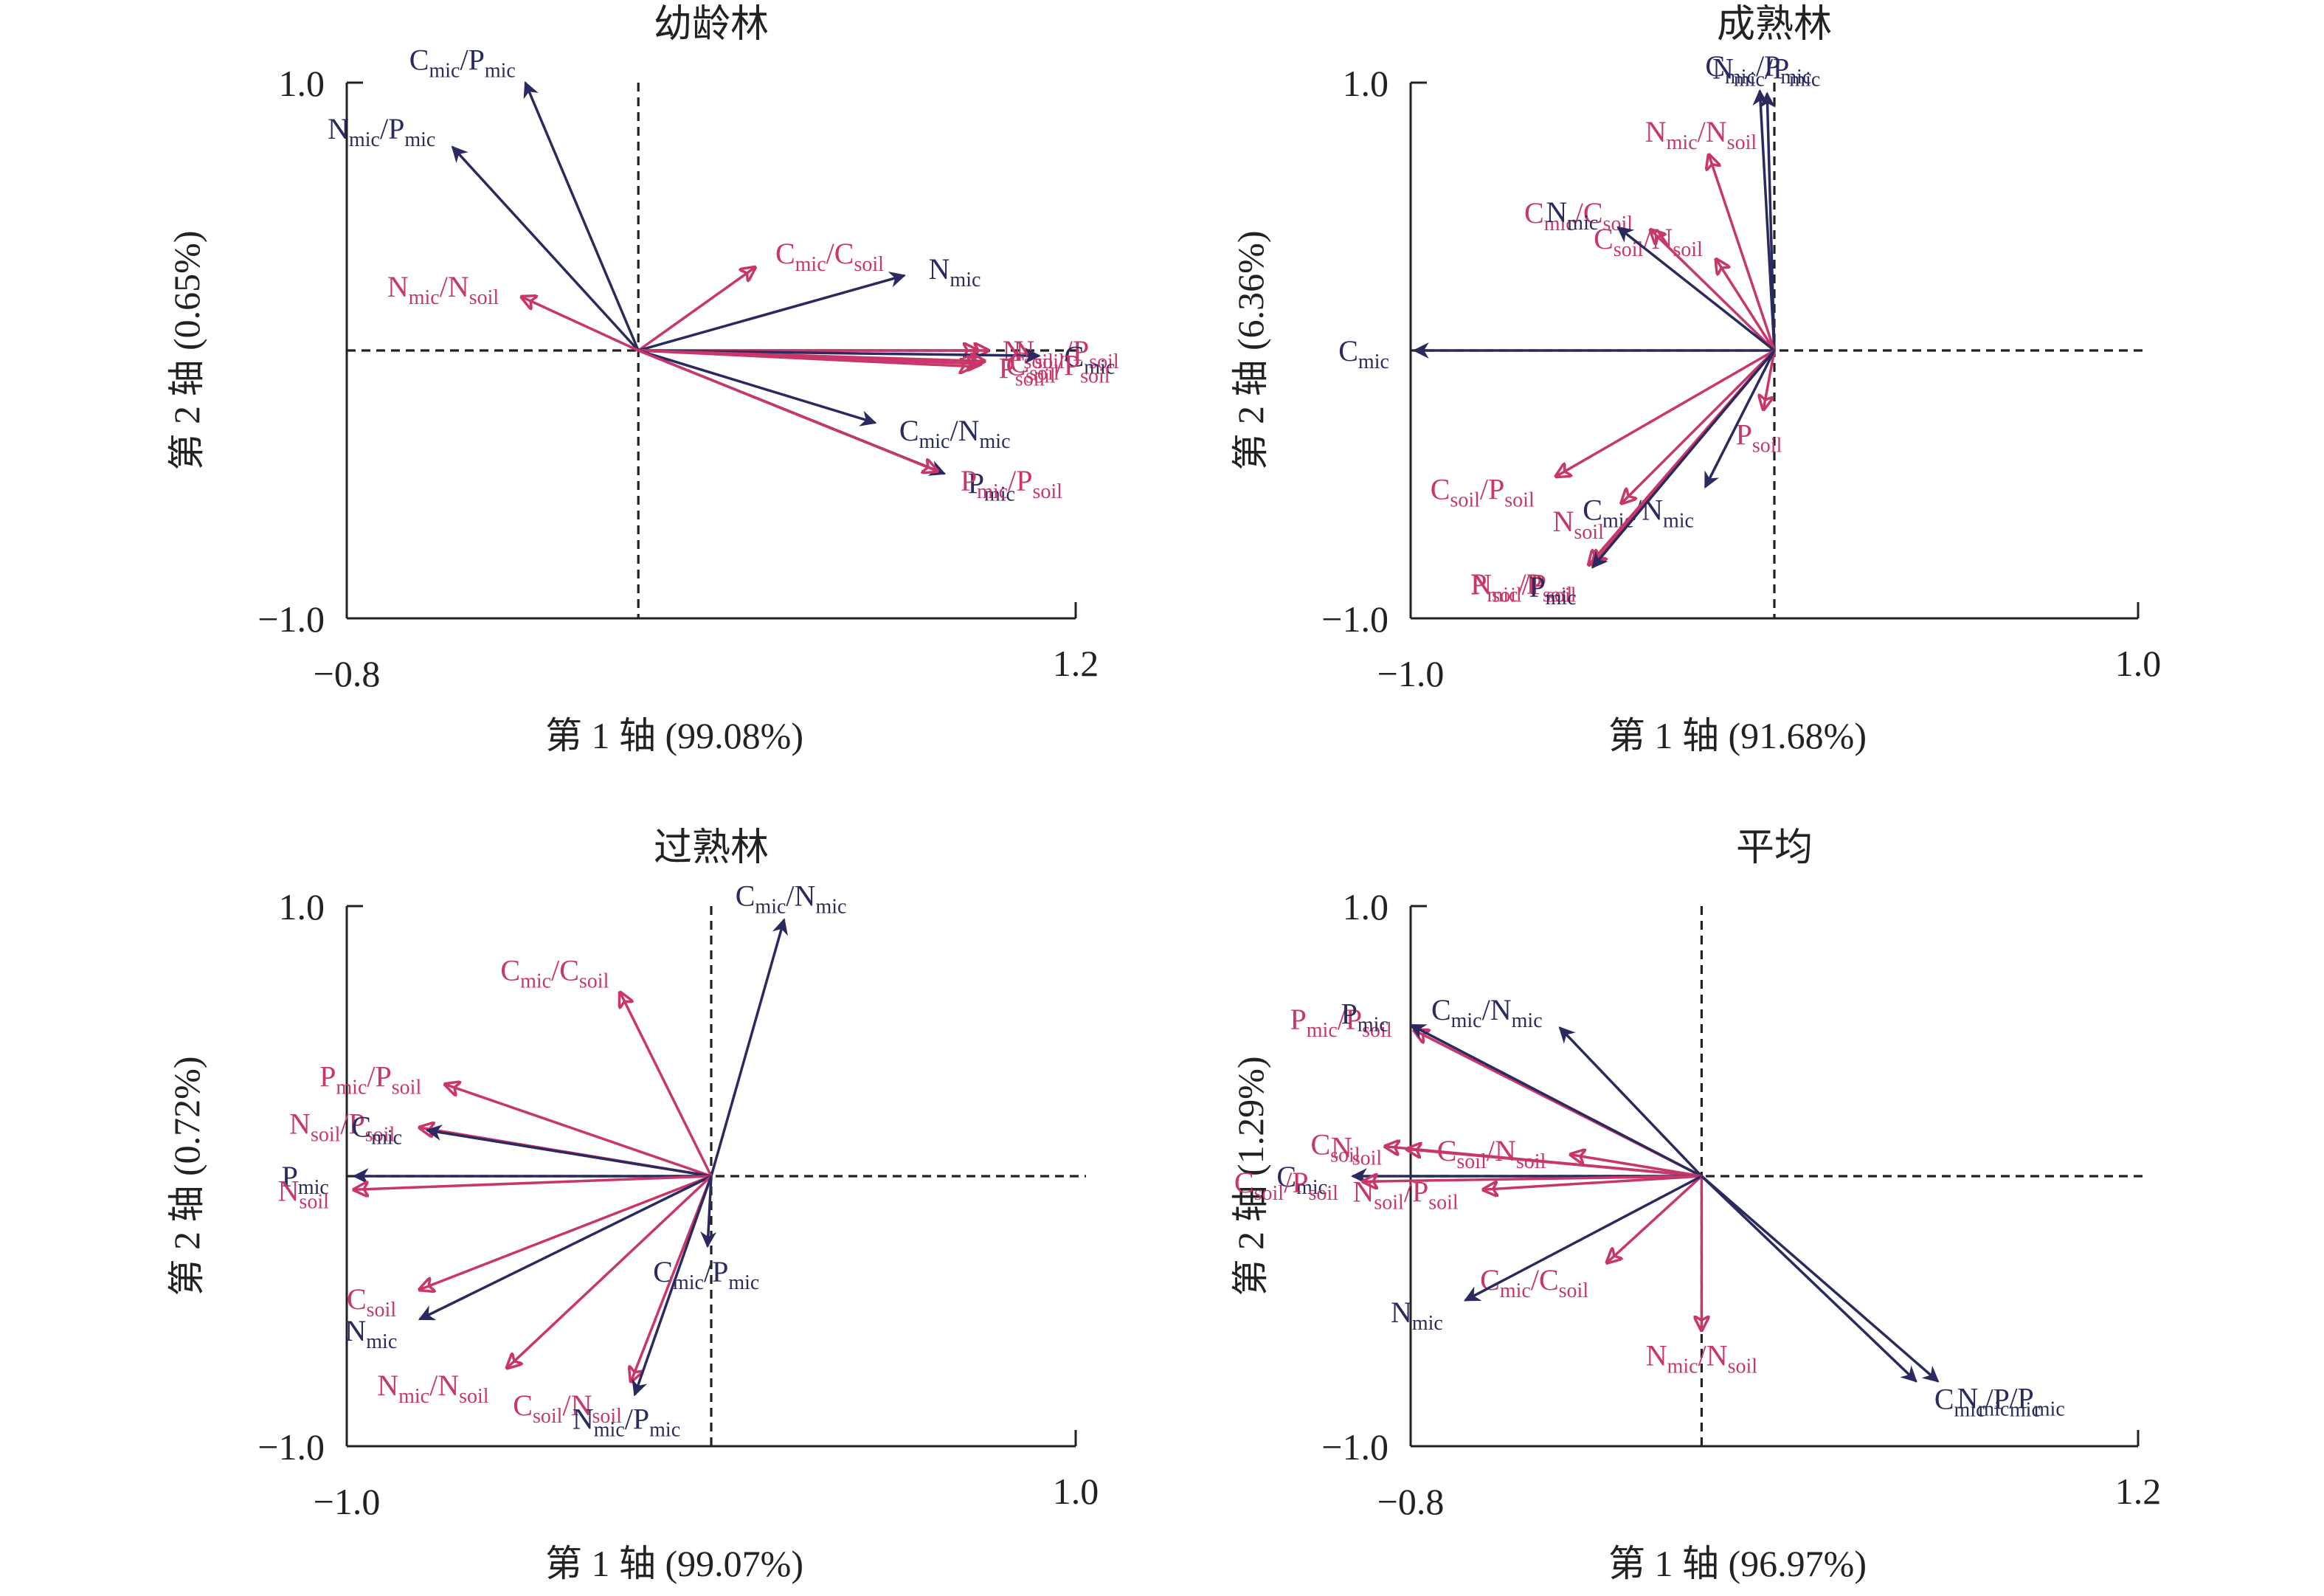  What do you see at coordinates (674, 1564) in the screenshot?
I see `x-axis-title: 第 1 轴 (99.07%)` at bounding box center [674, 1564].